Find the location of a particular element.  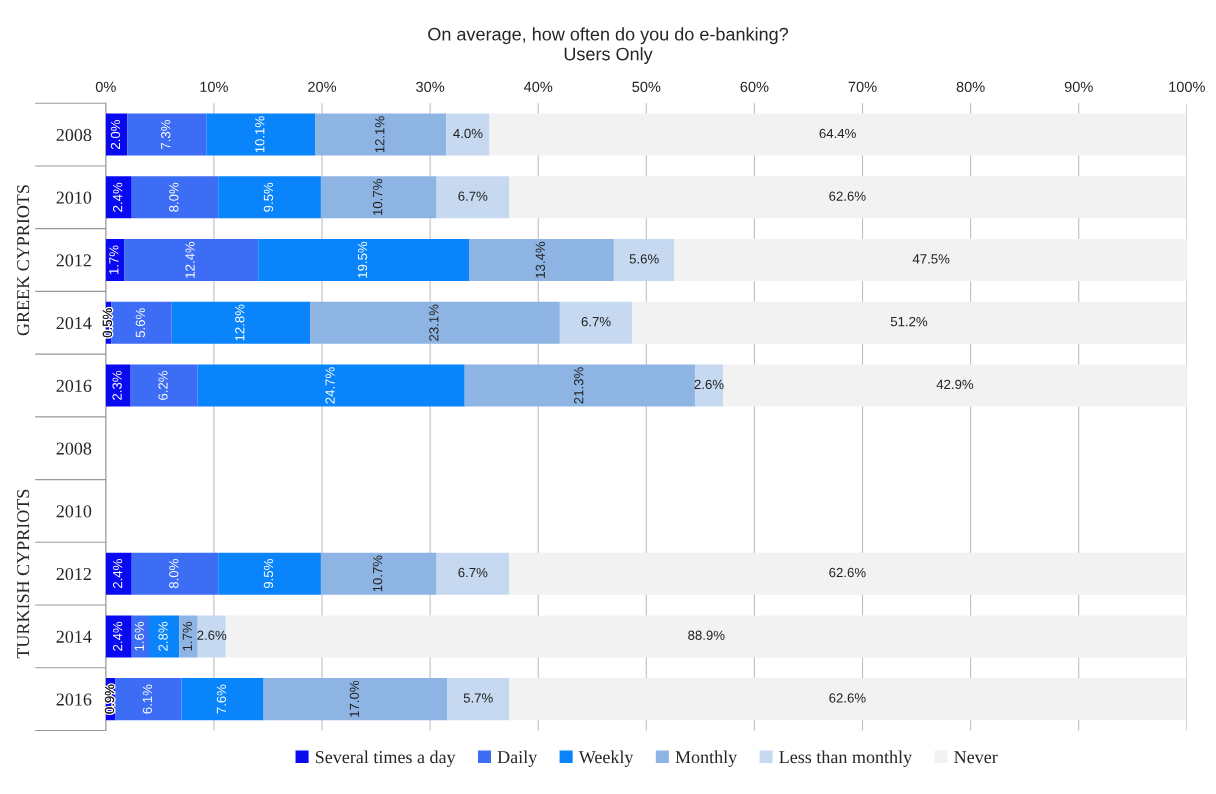

data-label: 88.9% is located at coordinates (706, 635).